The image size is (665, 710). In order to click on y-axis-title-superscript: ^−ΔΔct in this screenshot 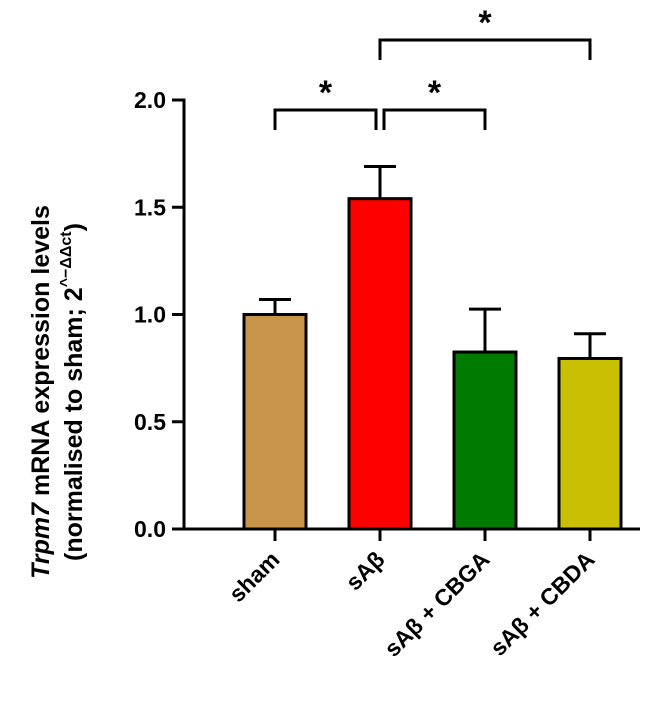, I will do `click(66, 259)`.